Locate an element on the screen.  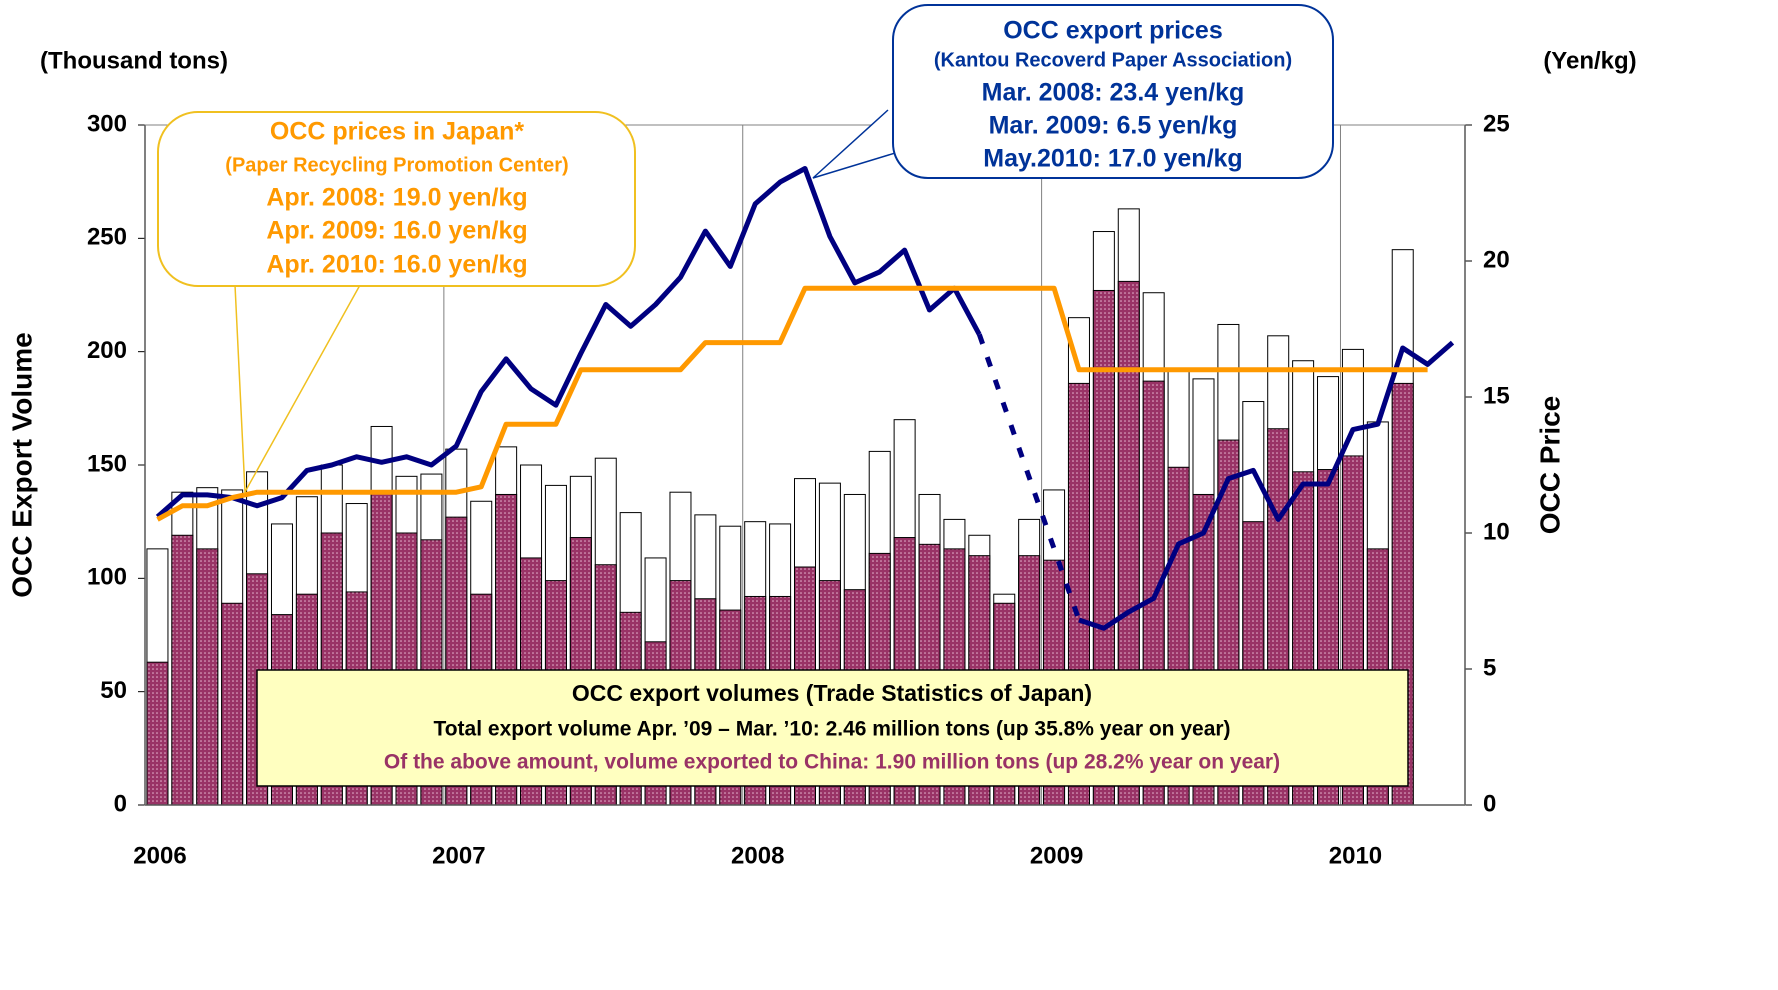
y2-tick-label: 15 is located at coordinates (1496, 395).